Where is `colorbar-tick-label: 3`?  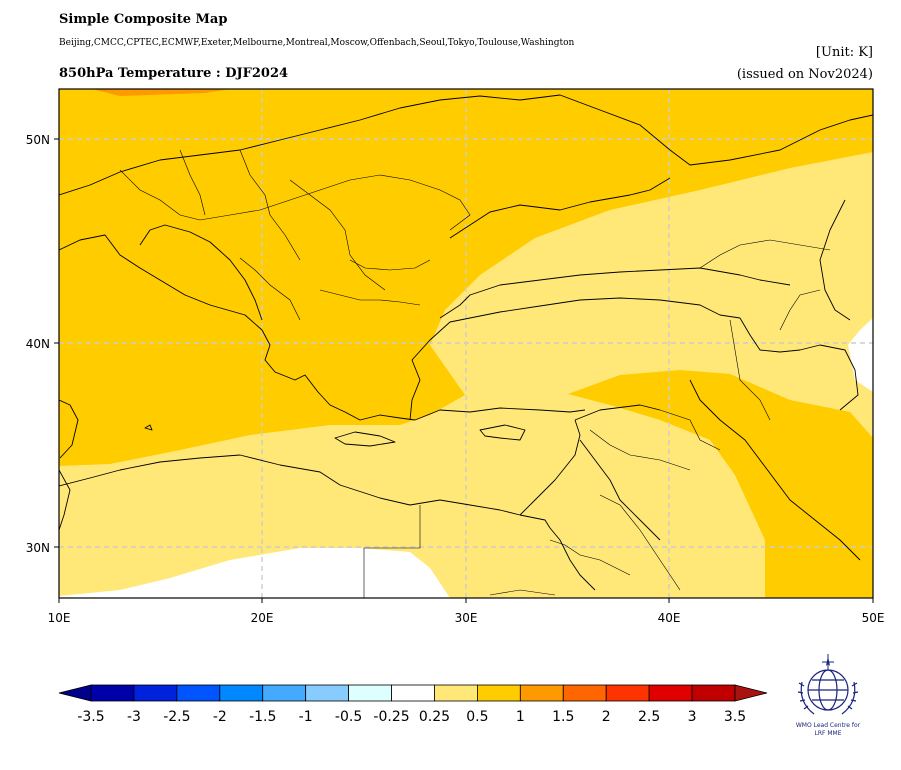
colorbar-tick-label: 3 is located at coordinates (692, 717).